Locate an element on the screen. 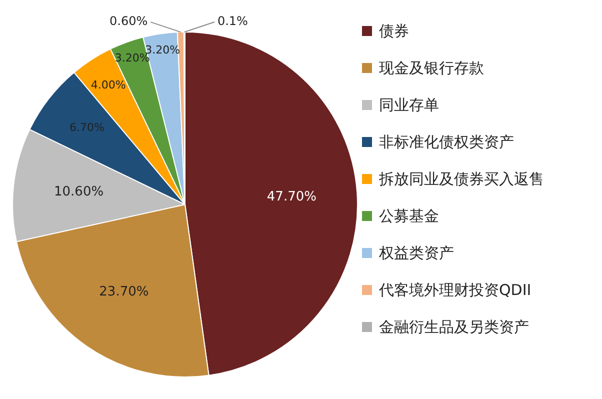 This screenshot has width=602, height=399. data-label: 23.70% is located at coordinates (124, 292).